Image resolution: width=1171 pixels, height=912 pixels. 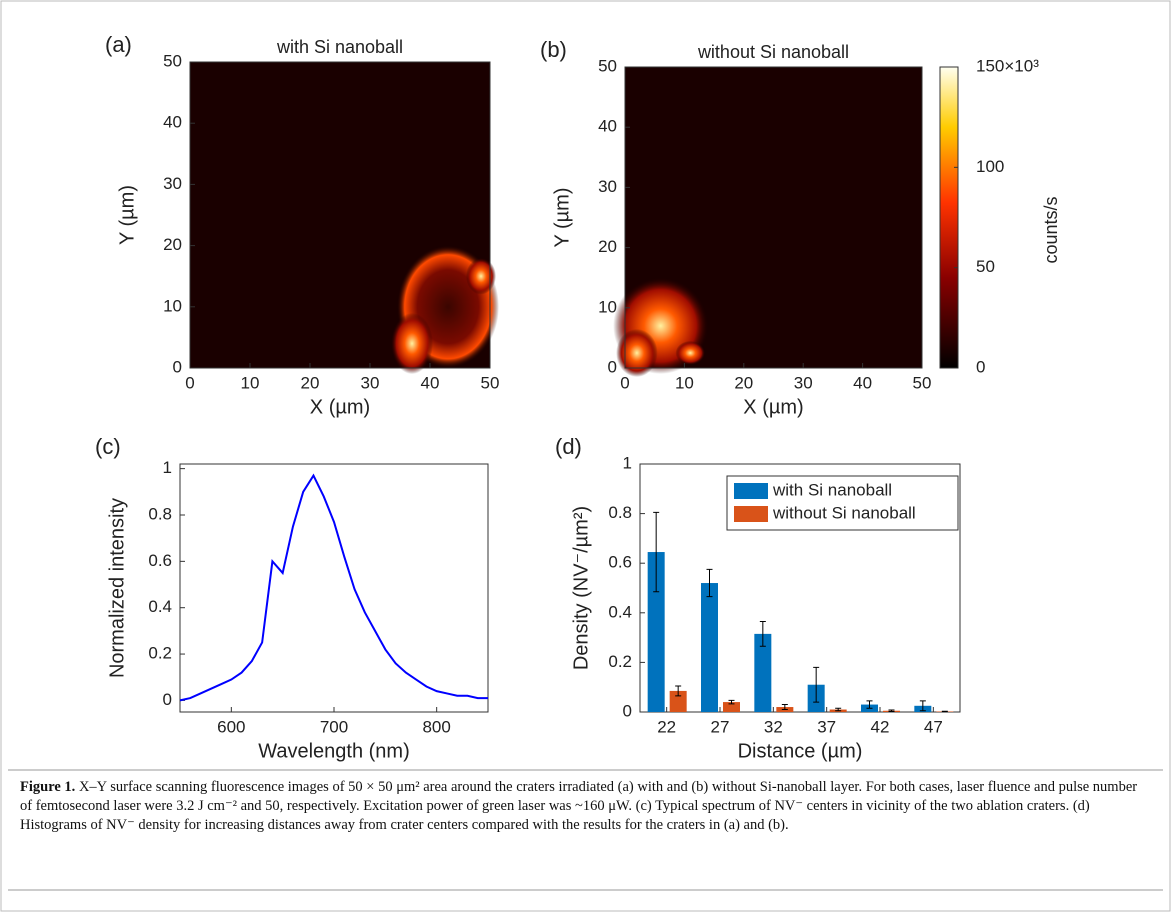 What do you see at coordinates (773, 726) in the screenshot?
I see `x-tick-label: 32` at bounding box center [773, 726].